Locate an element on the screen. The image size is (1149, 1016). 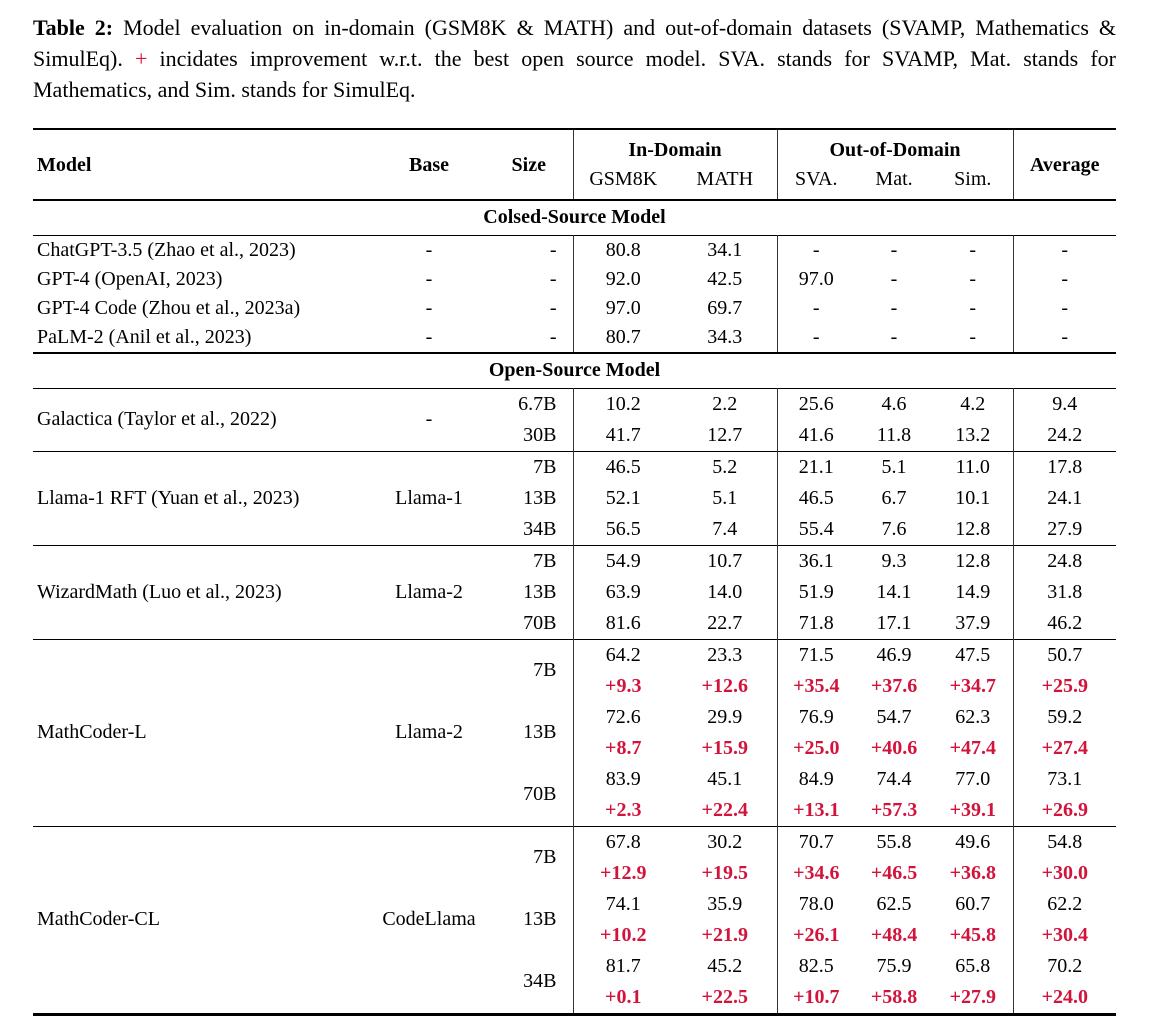
improvement-delta: +35.4 is located at coordinates (816, 686).